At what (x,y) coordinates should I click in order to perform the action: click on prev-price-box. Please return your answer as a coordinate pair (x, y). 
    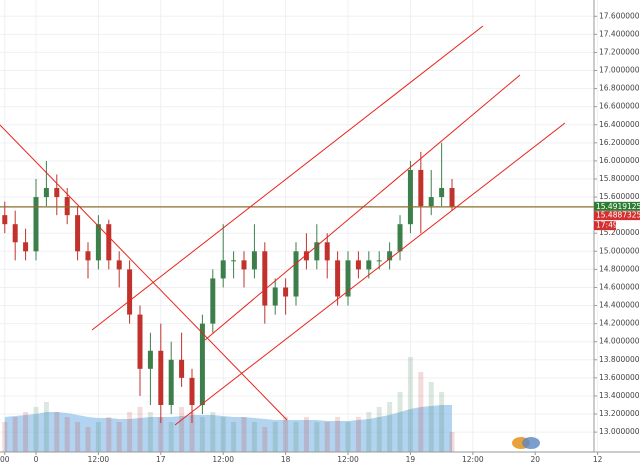
    Looking at the image, I should click on (617, 216).